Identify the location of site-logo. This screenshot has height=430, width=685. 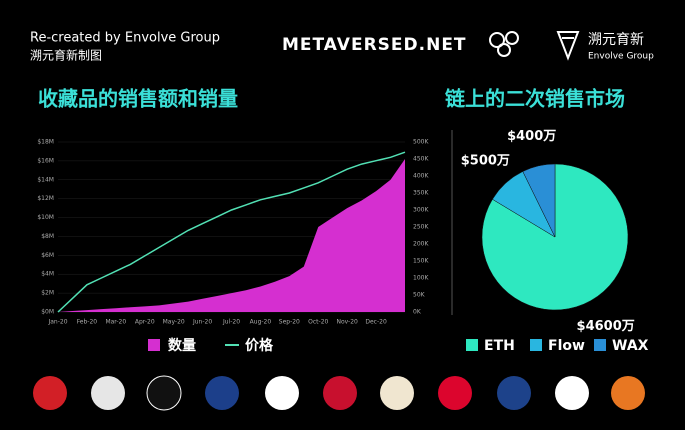
(504, 44).